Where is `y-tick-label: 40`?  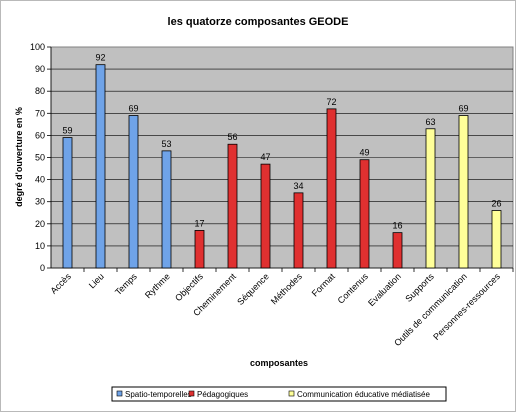
y-tick-label: 40 is located at coordinates (40, 180).